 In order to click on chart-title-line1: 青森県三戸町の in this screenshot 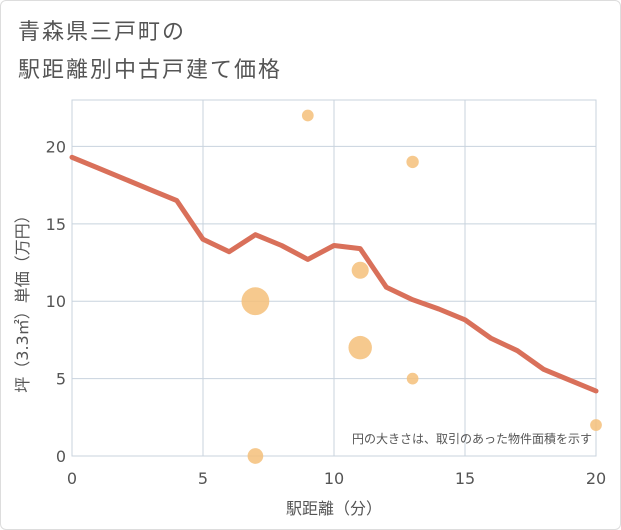, I will do `click(102, 32)`.